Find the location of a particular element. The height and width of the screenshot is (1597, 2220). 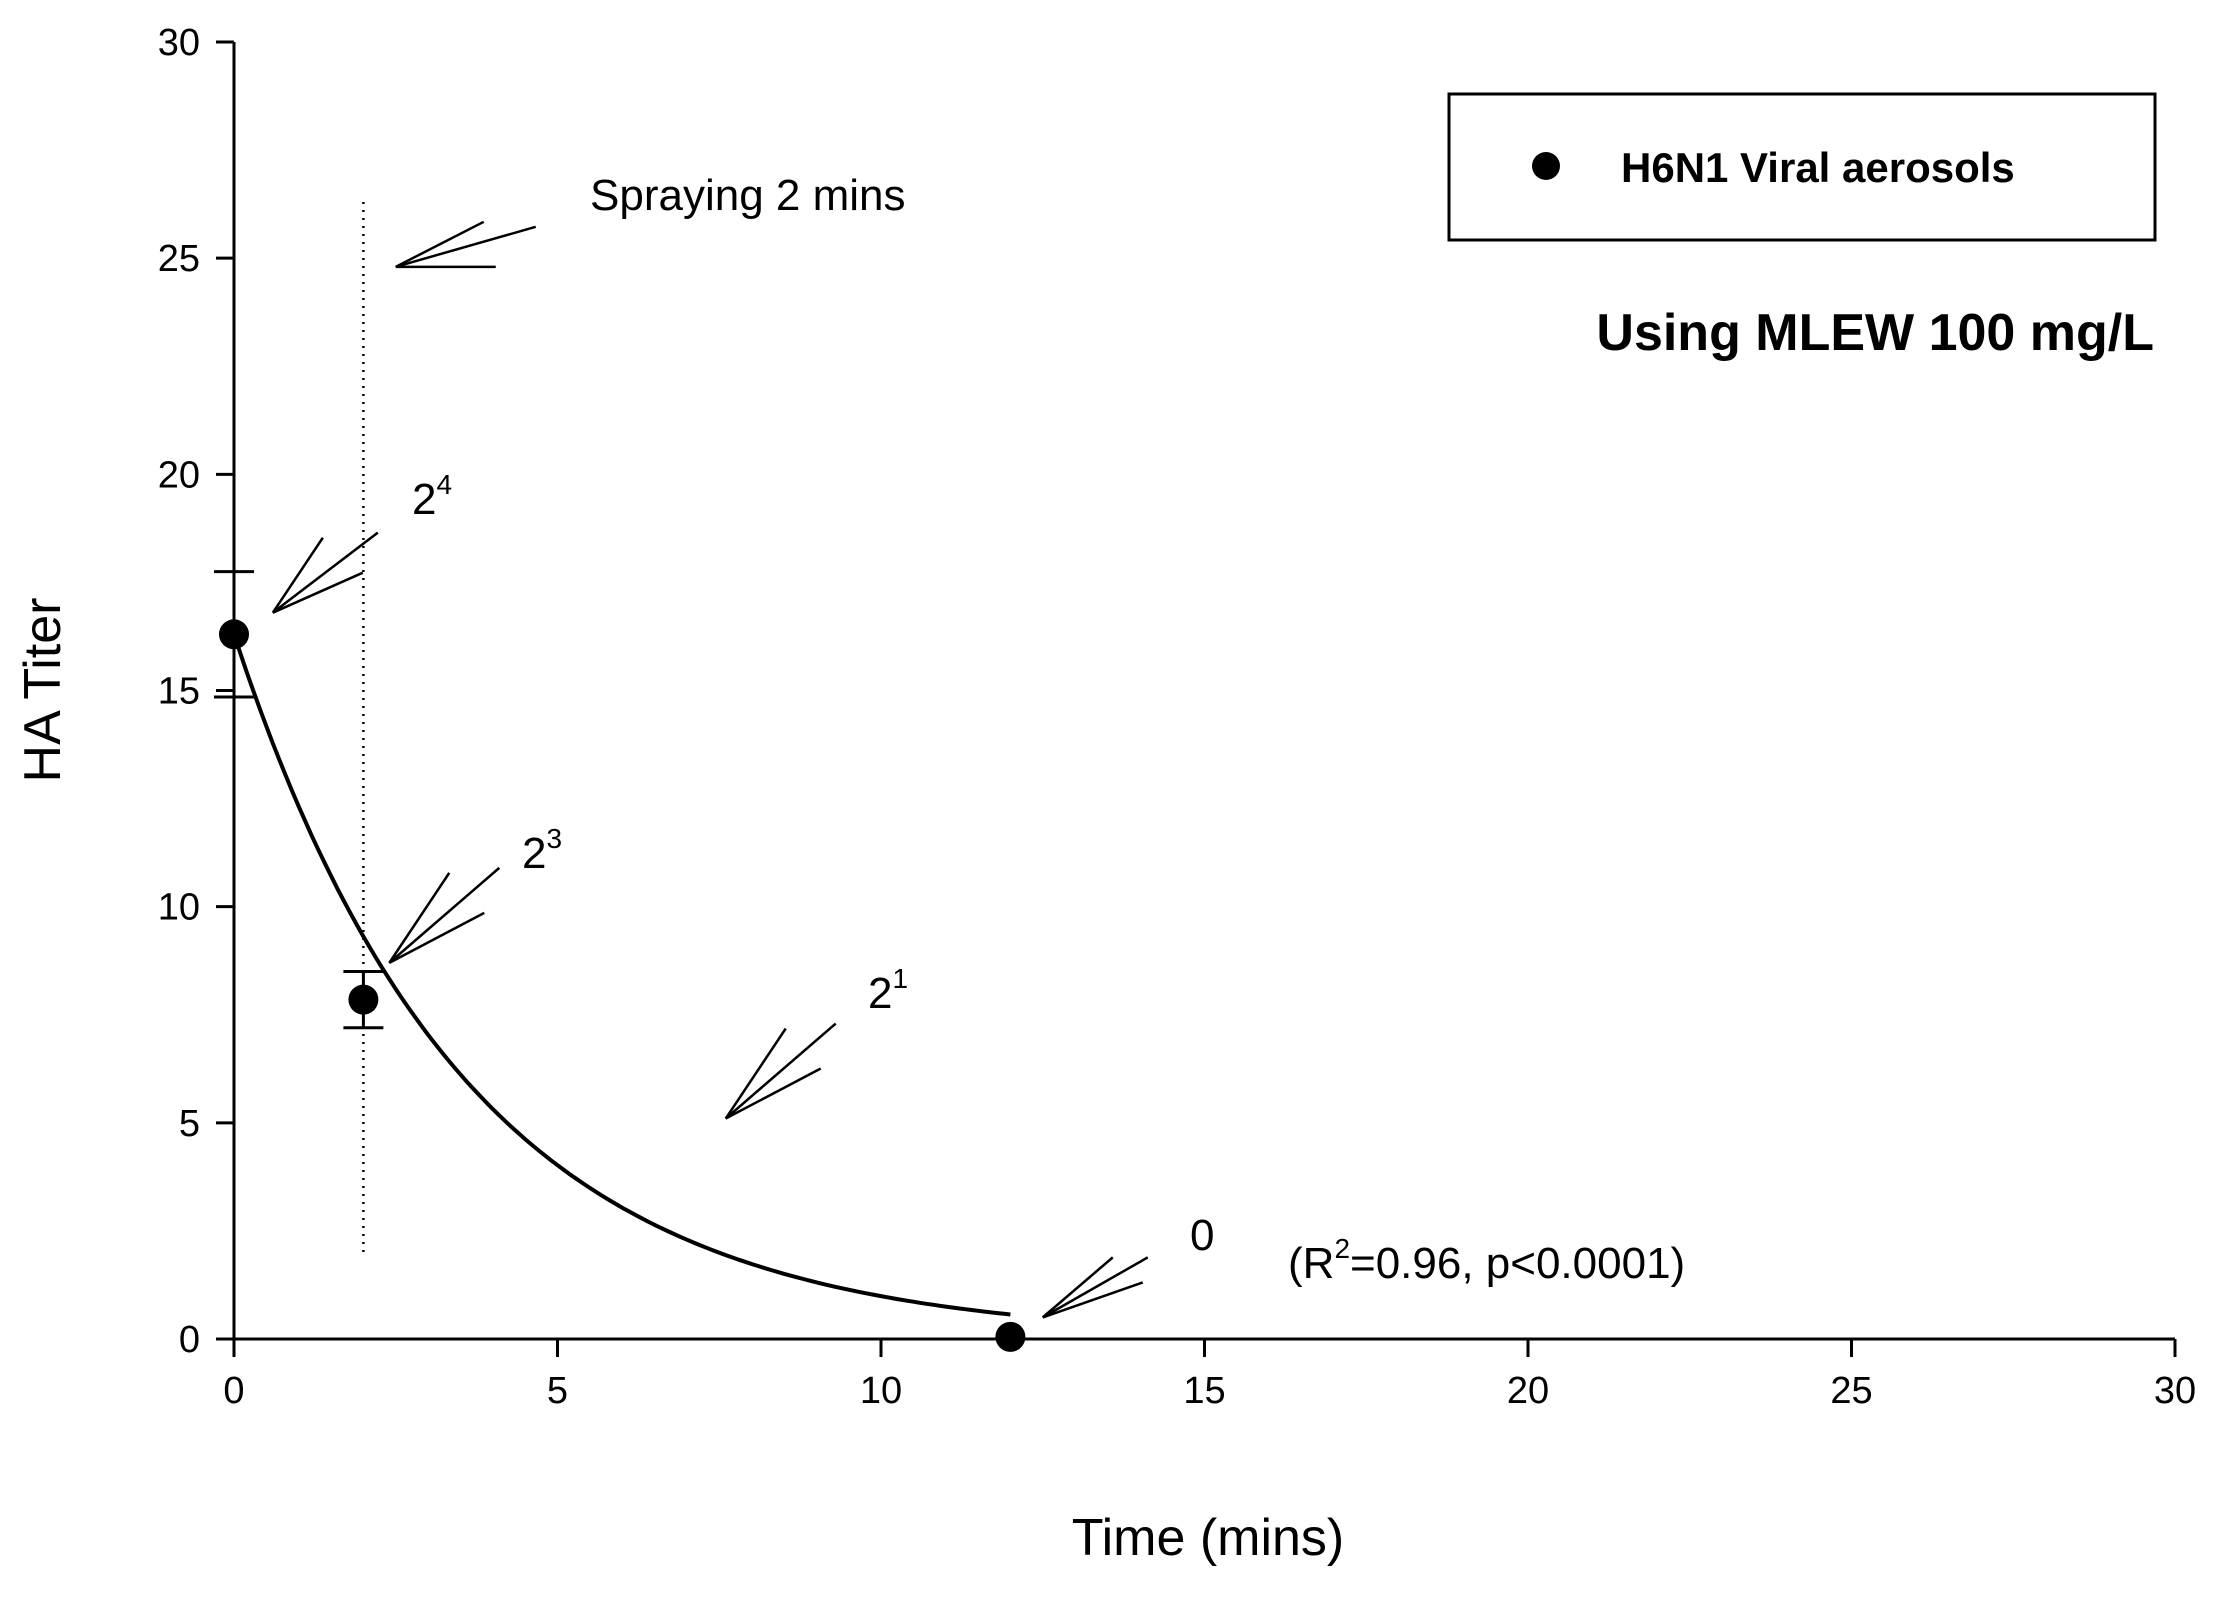

arrow-t2 is located at coordinates (444, 915).